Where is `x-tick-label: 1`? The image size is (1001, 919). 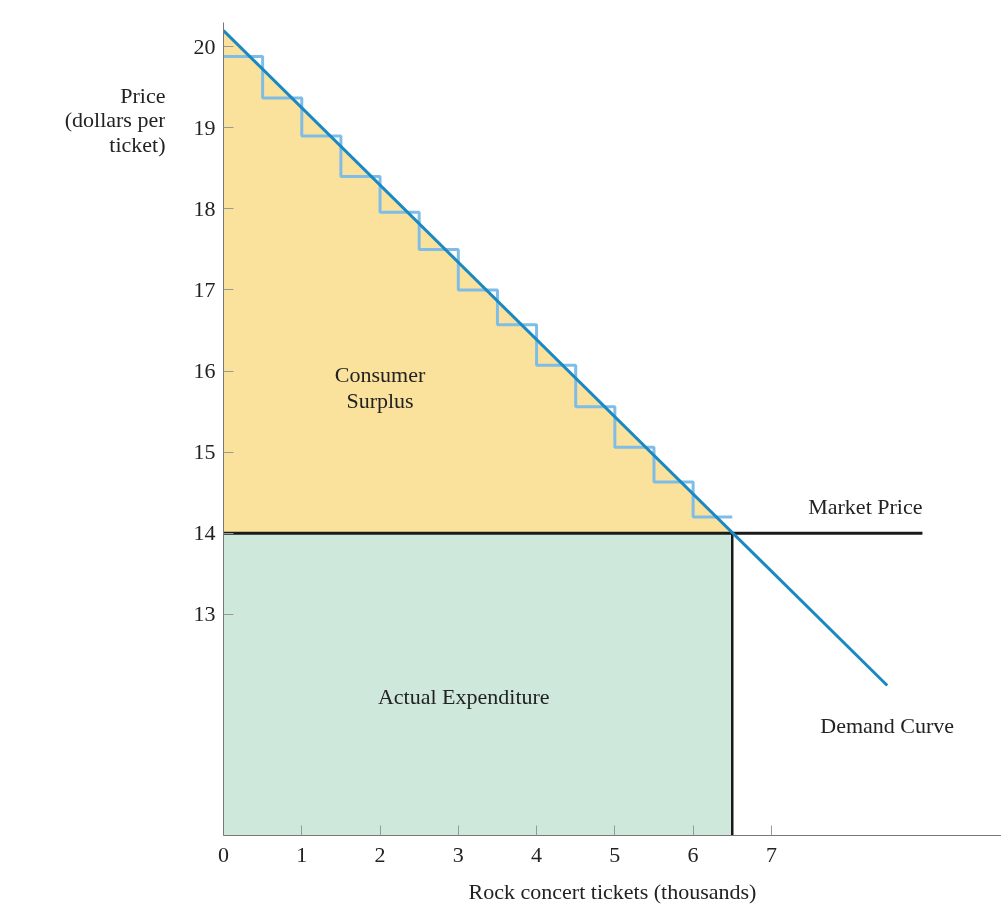 x-tick-label: 1 is located at coordinates (302, 854).